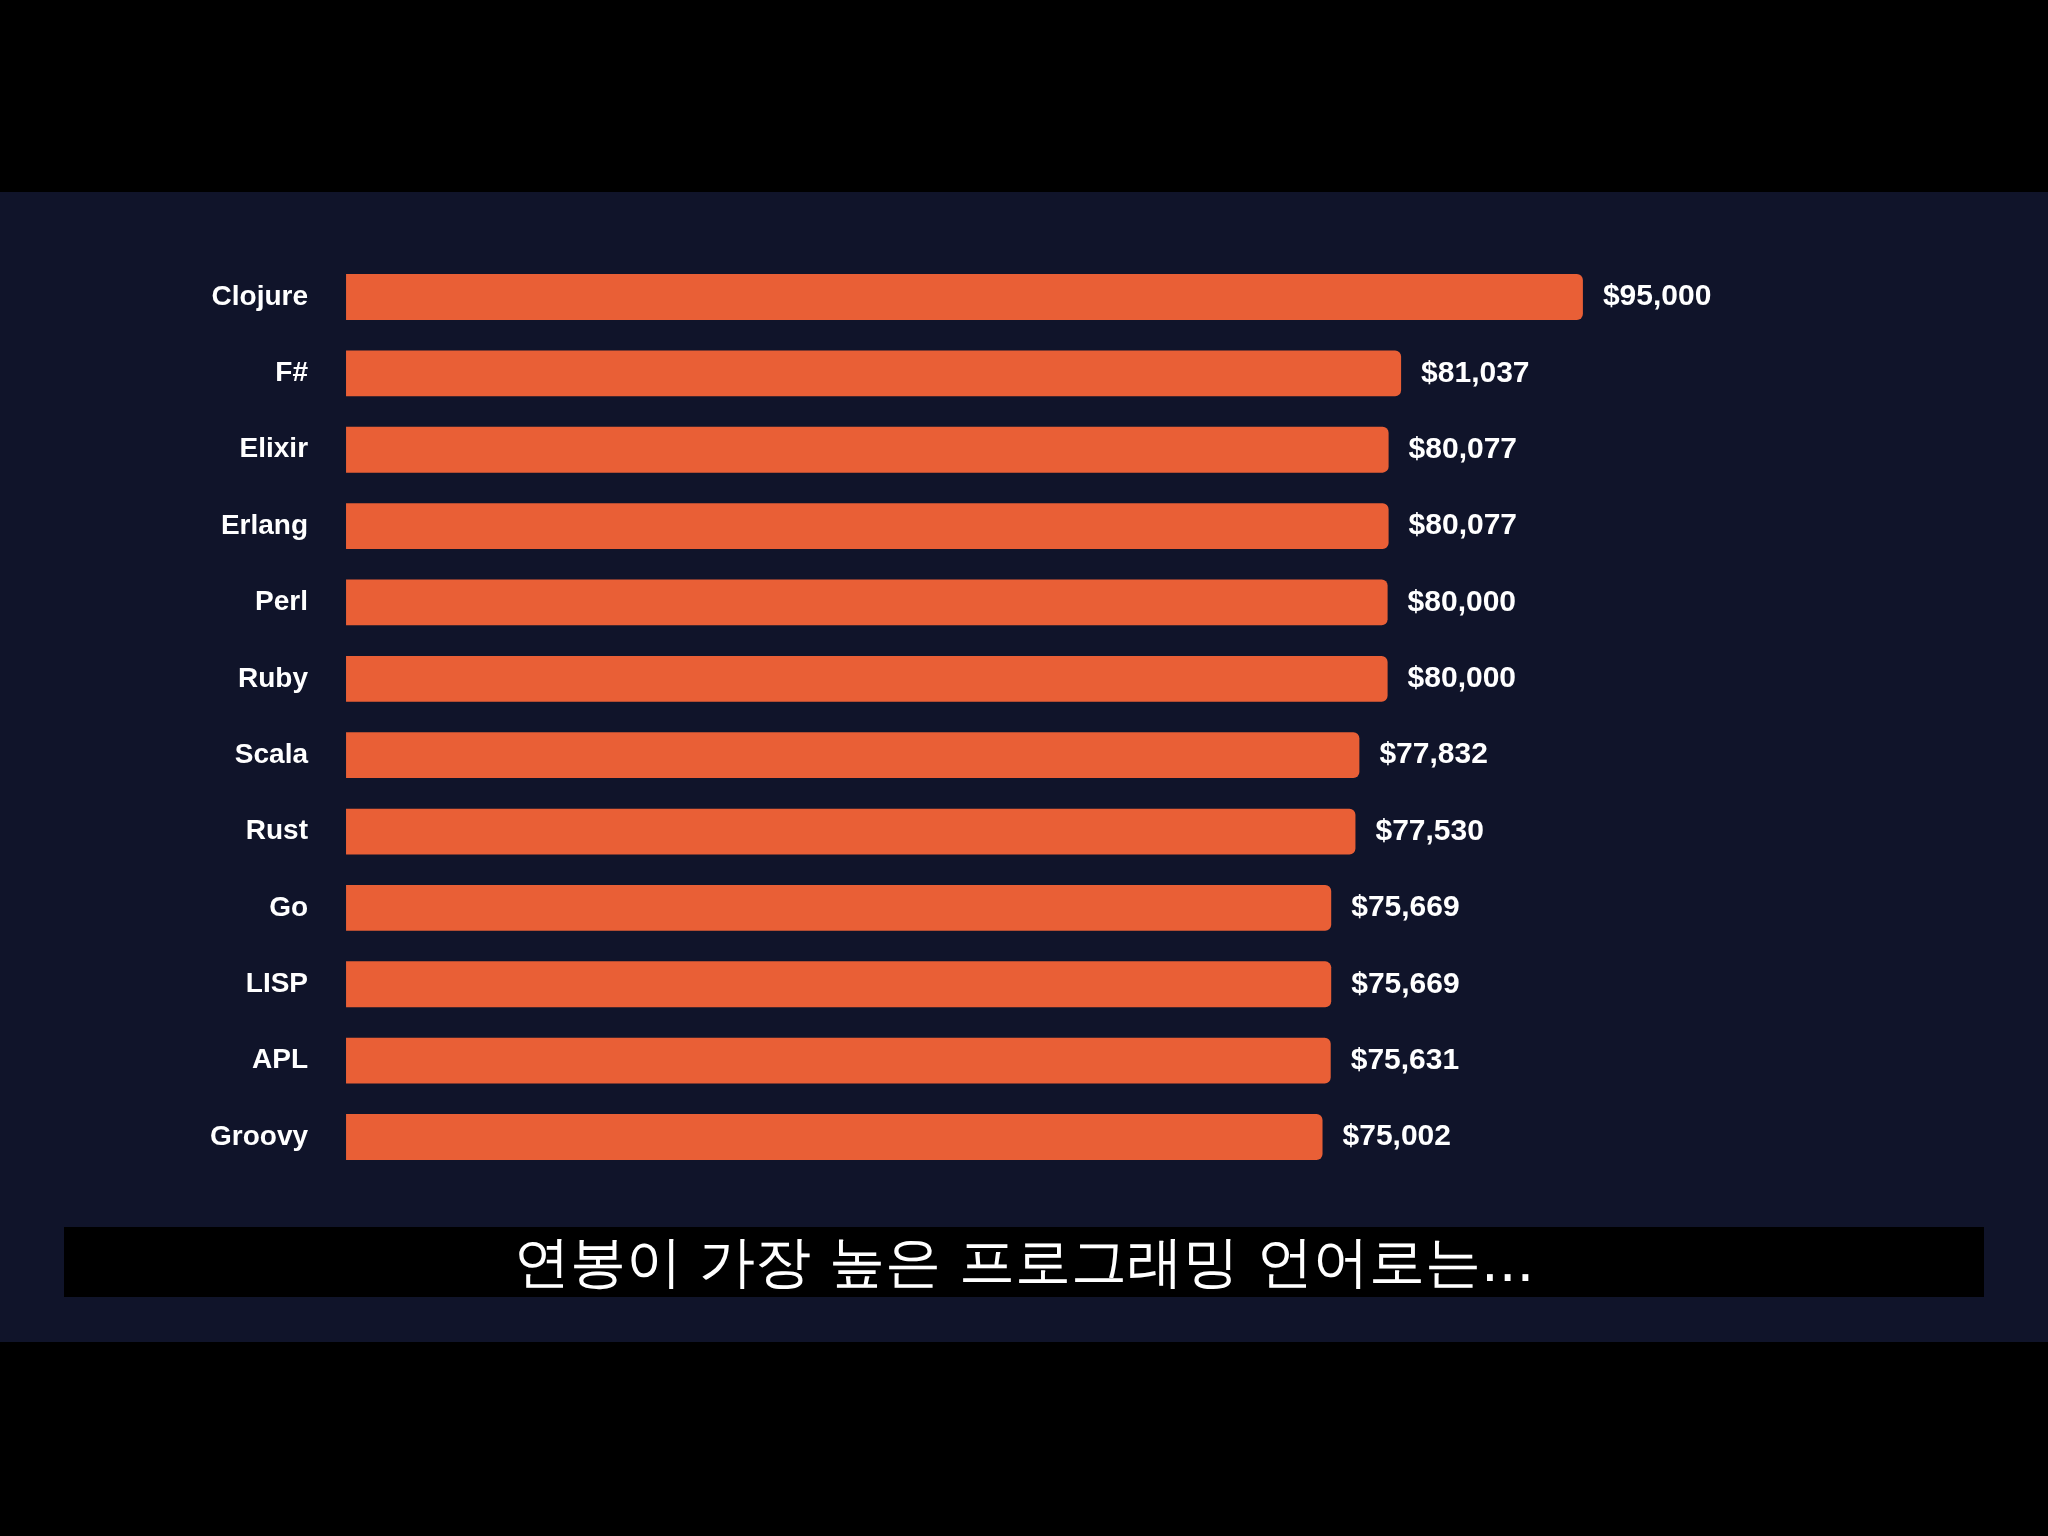 Image resolution: width=2048 pixels, height=1536 pixels. I want to click on data-label: $75,631, so click(1405, 1058).